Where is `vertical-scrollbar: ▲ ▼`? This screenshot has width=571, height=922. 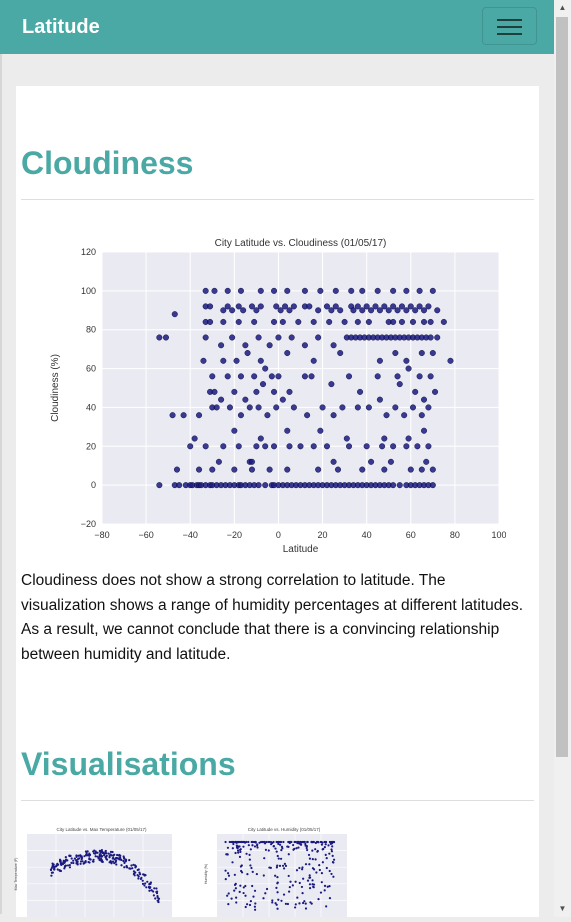 vertical-scrollbar: ▲ ▼ is located at coordinates (562, 458).